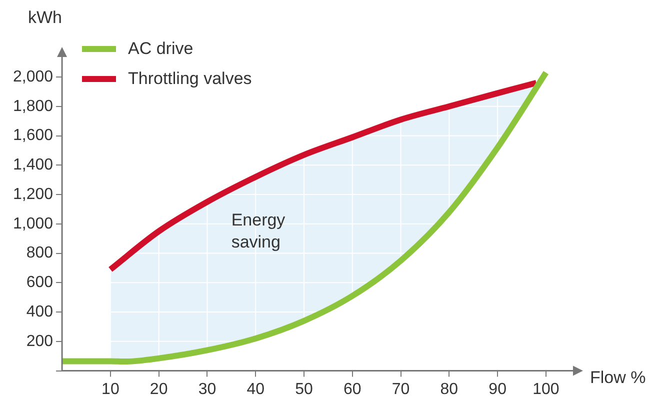 The height and width of the screenshot is (410, 660). What do you see at coordinates (190, 79) in the screenshot?
I see `legend-label: Throttling valves` at bounding box center [190, 79].